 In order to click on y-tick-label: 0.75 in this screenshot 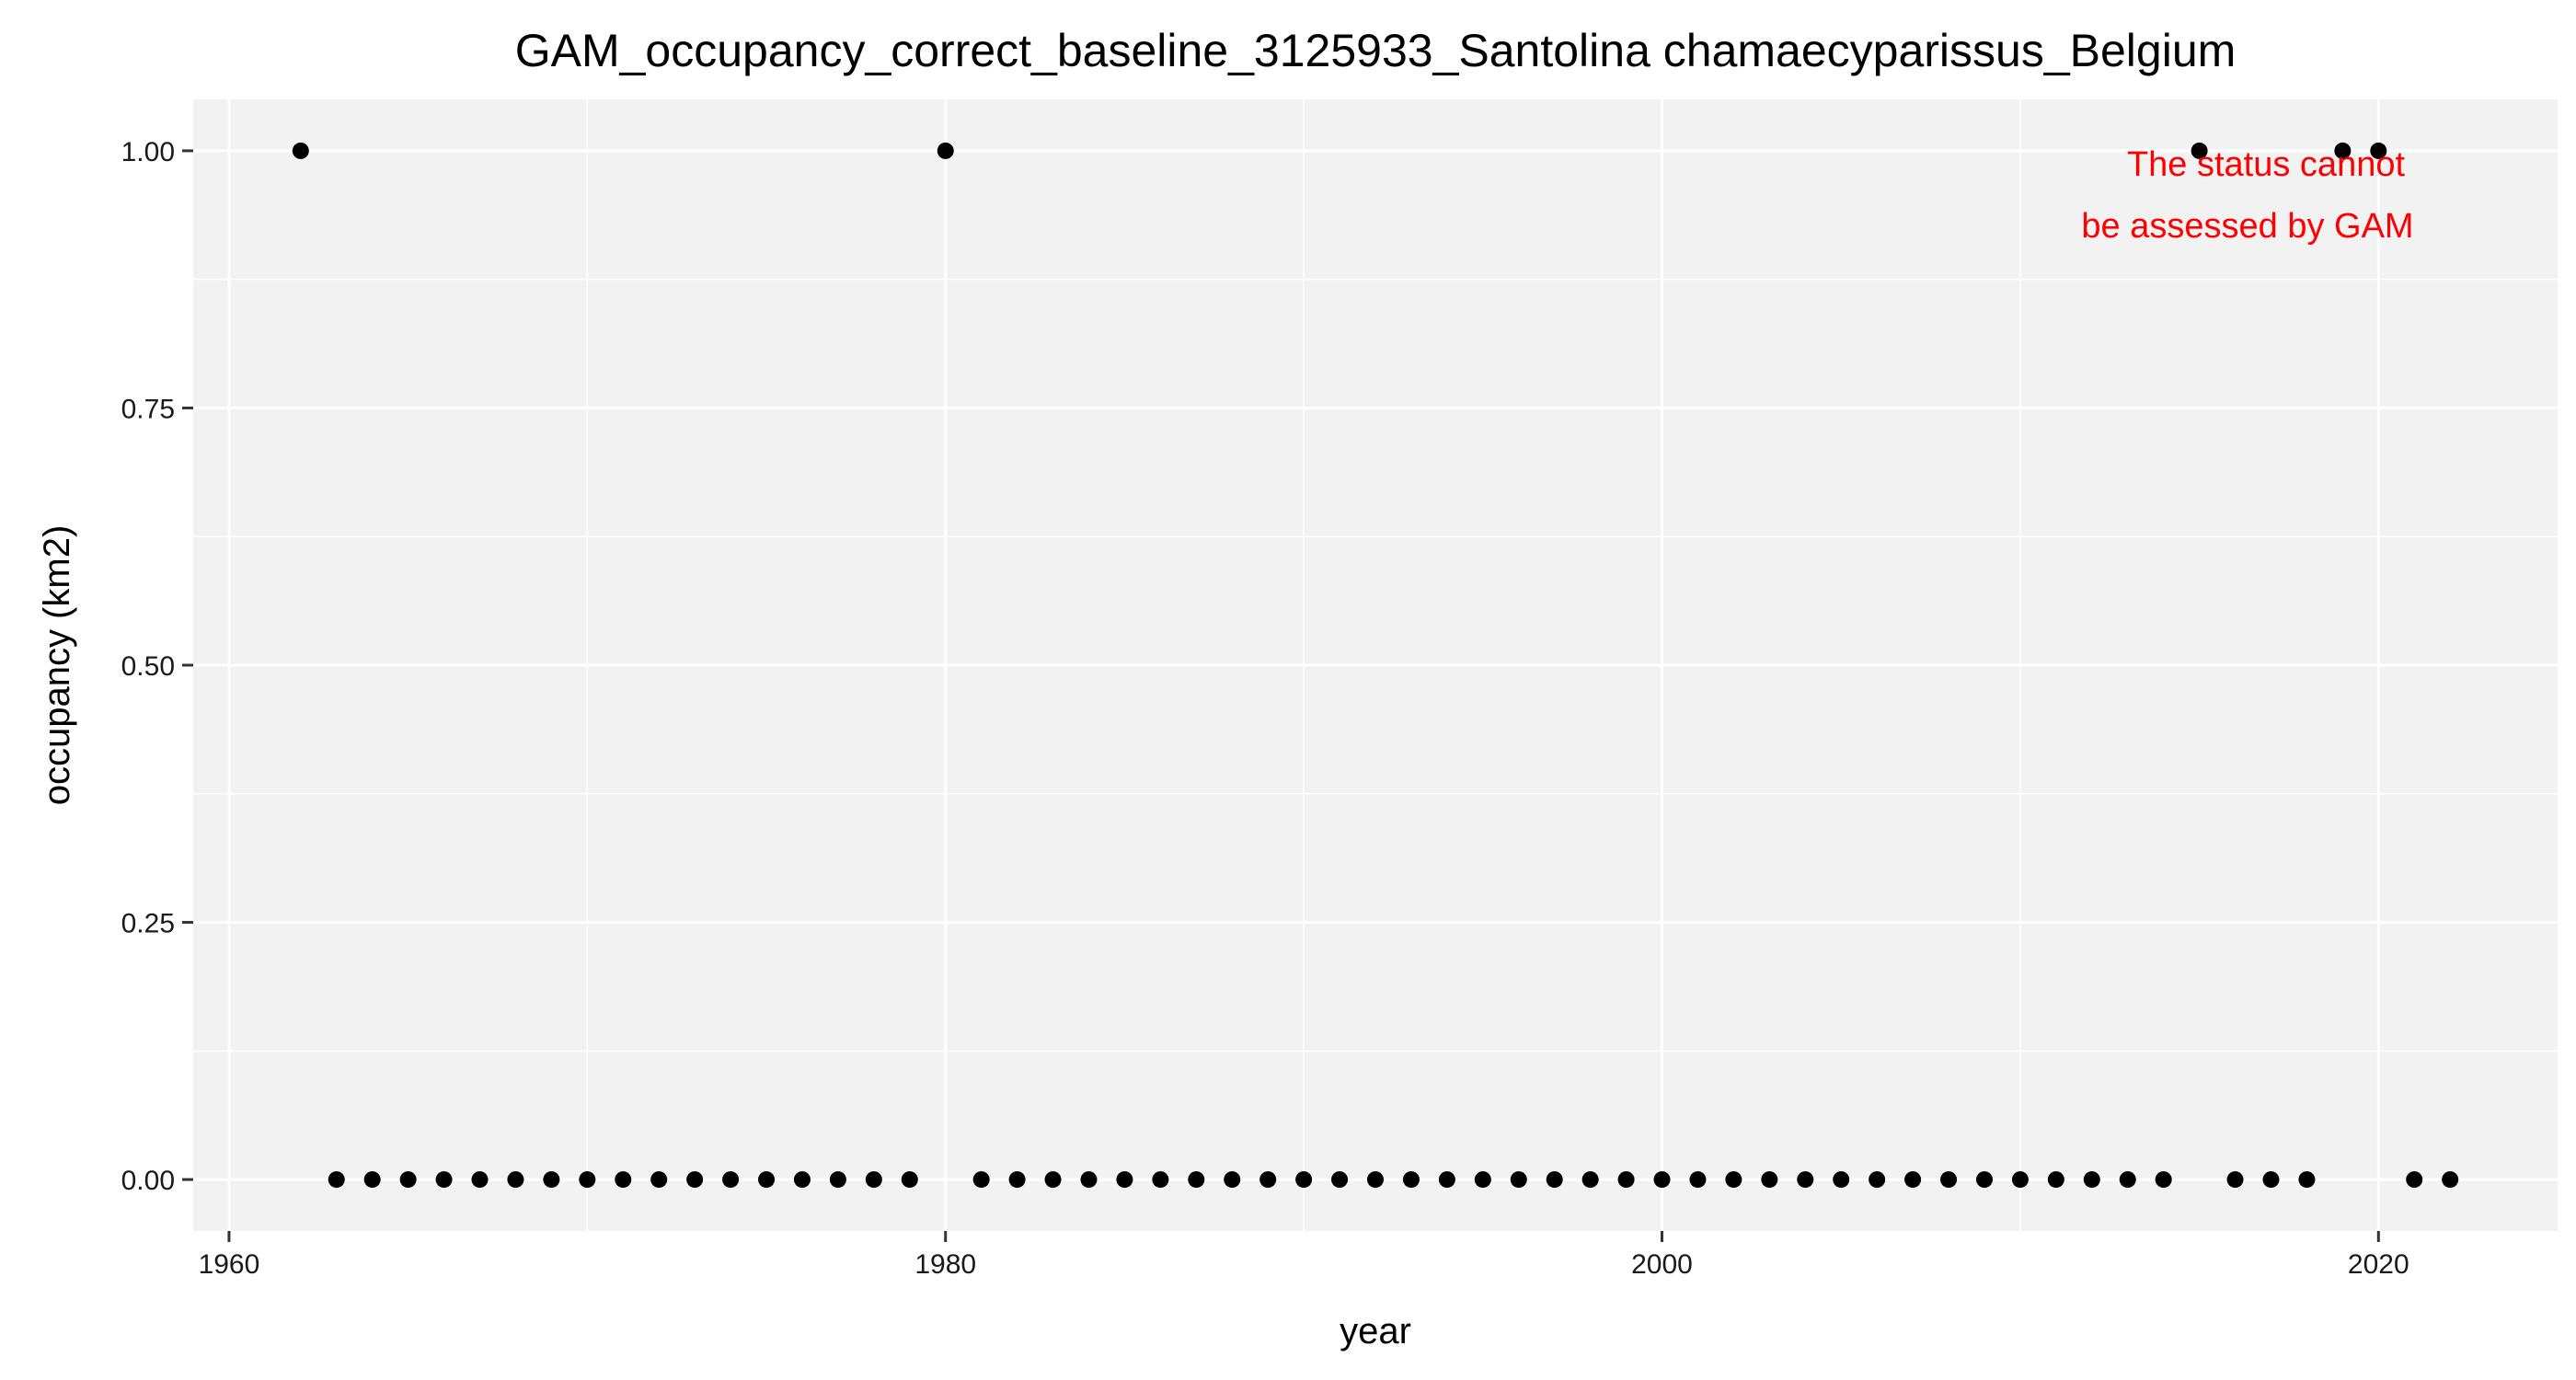, I will do `click(148, 409)`.